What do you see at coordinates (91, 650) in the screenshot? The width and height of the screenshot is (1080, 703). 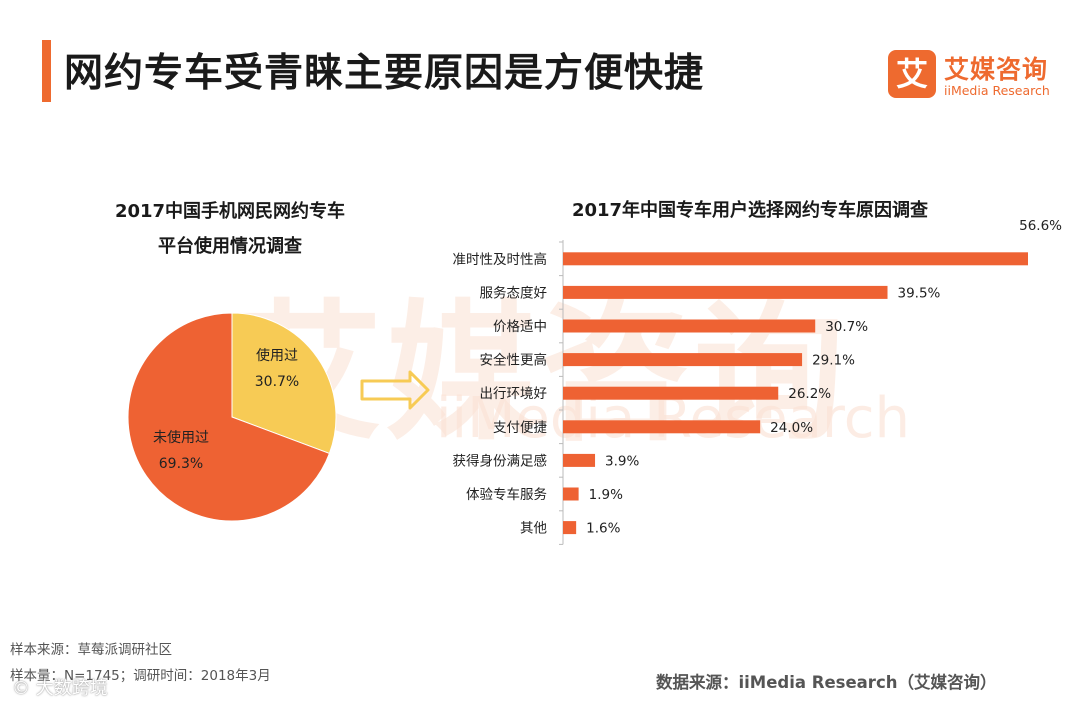 I see `sample-source: 样本来源：草莓派调研社区` at bounding box center [91, 650].